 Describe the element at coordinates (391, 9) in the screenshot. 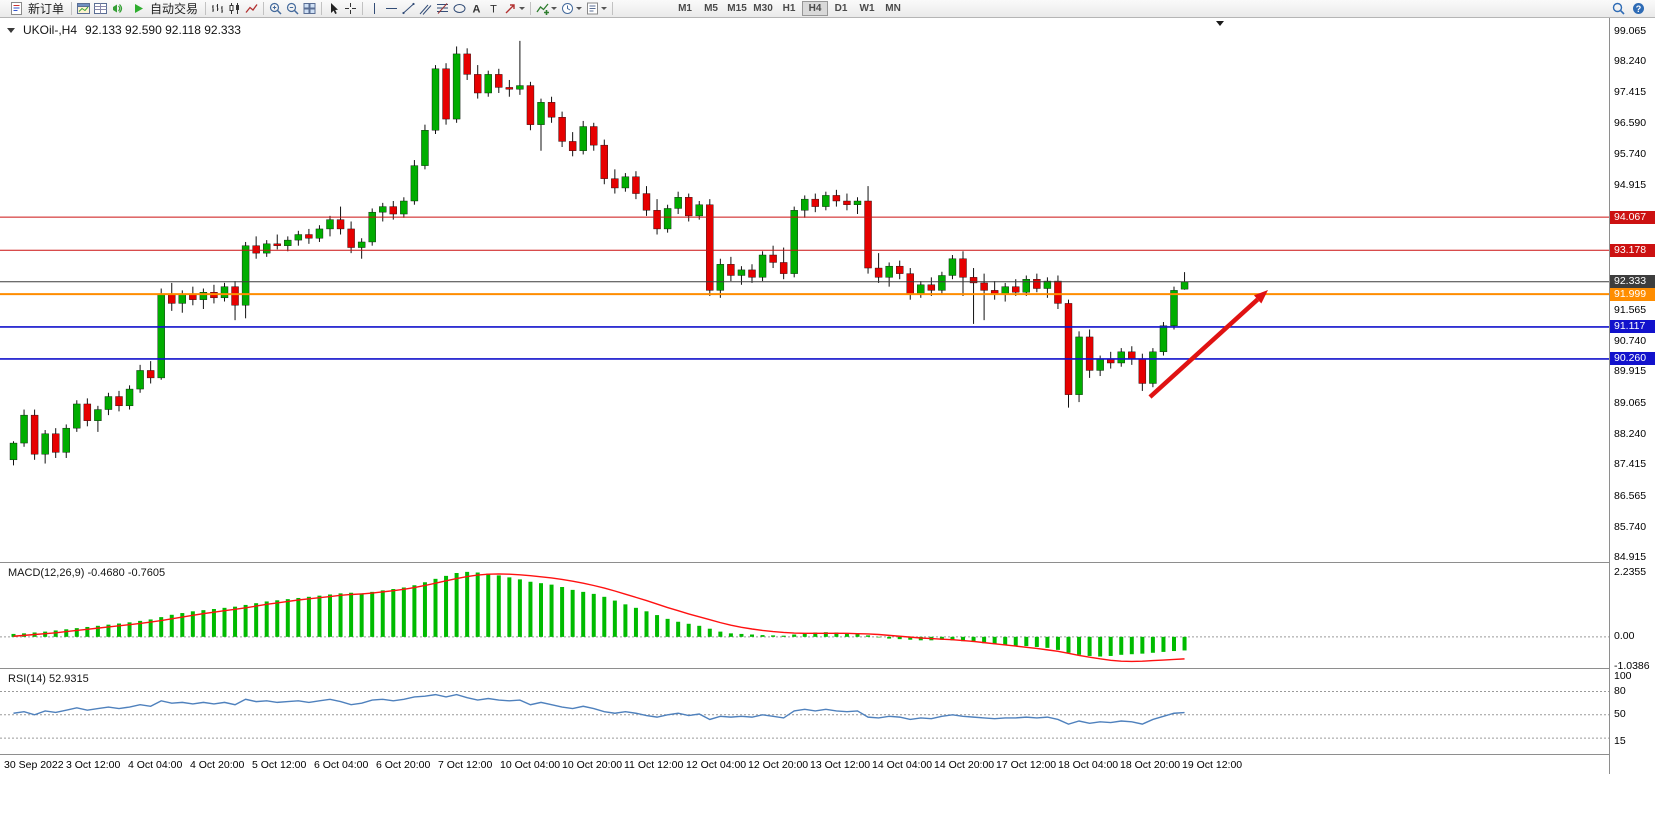

I see `horizontal-line-icon` at that location.